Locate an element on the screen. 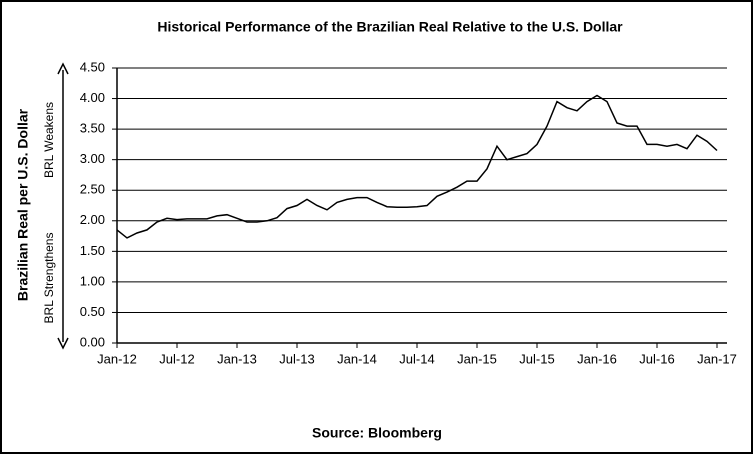 Image resolution: width=753 pixels, height=454 pixels. y-tick-label: 0.50 is located at coordinates (92, 311).